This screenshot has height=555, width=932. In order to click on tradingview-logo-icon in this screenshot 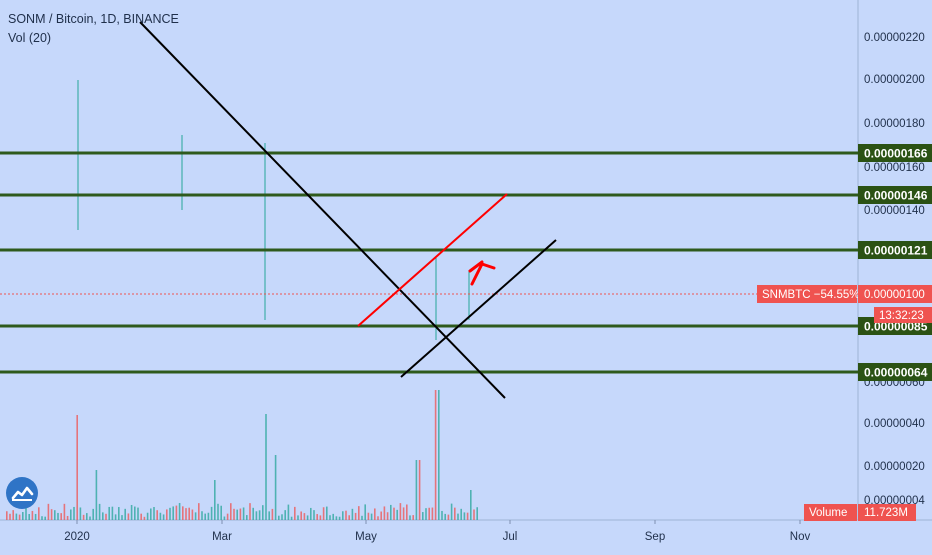, I will do `click(22, 493)`.